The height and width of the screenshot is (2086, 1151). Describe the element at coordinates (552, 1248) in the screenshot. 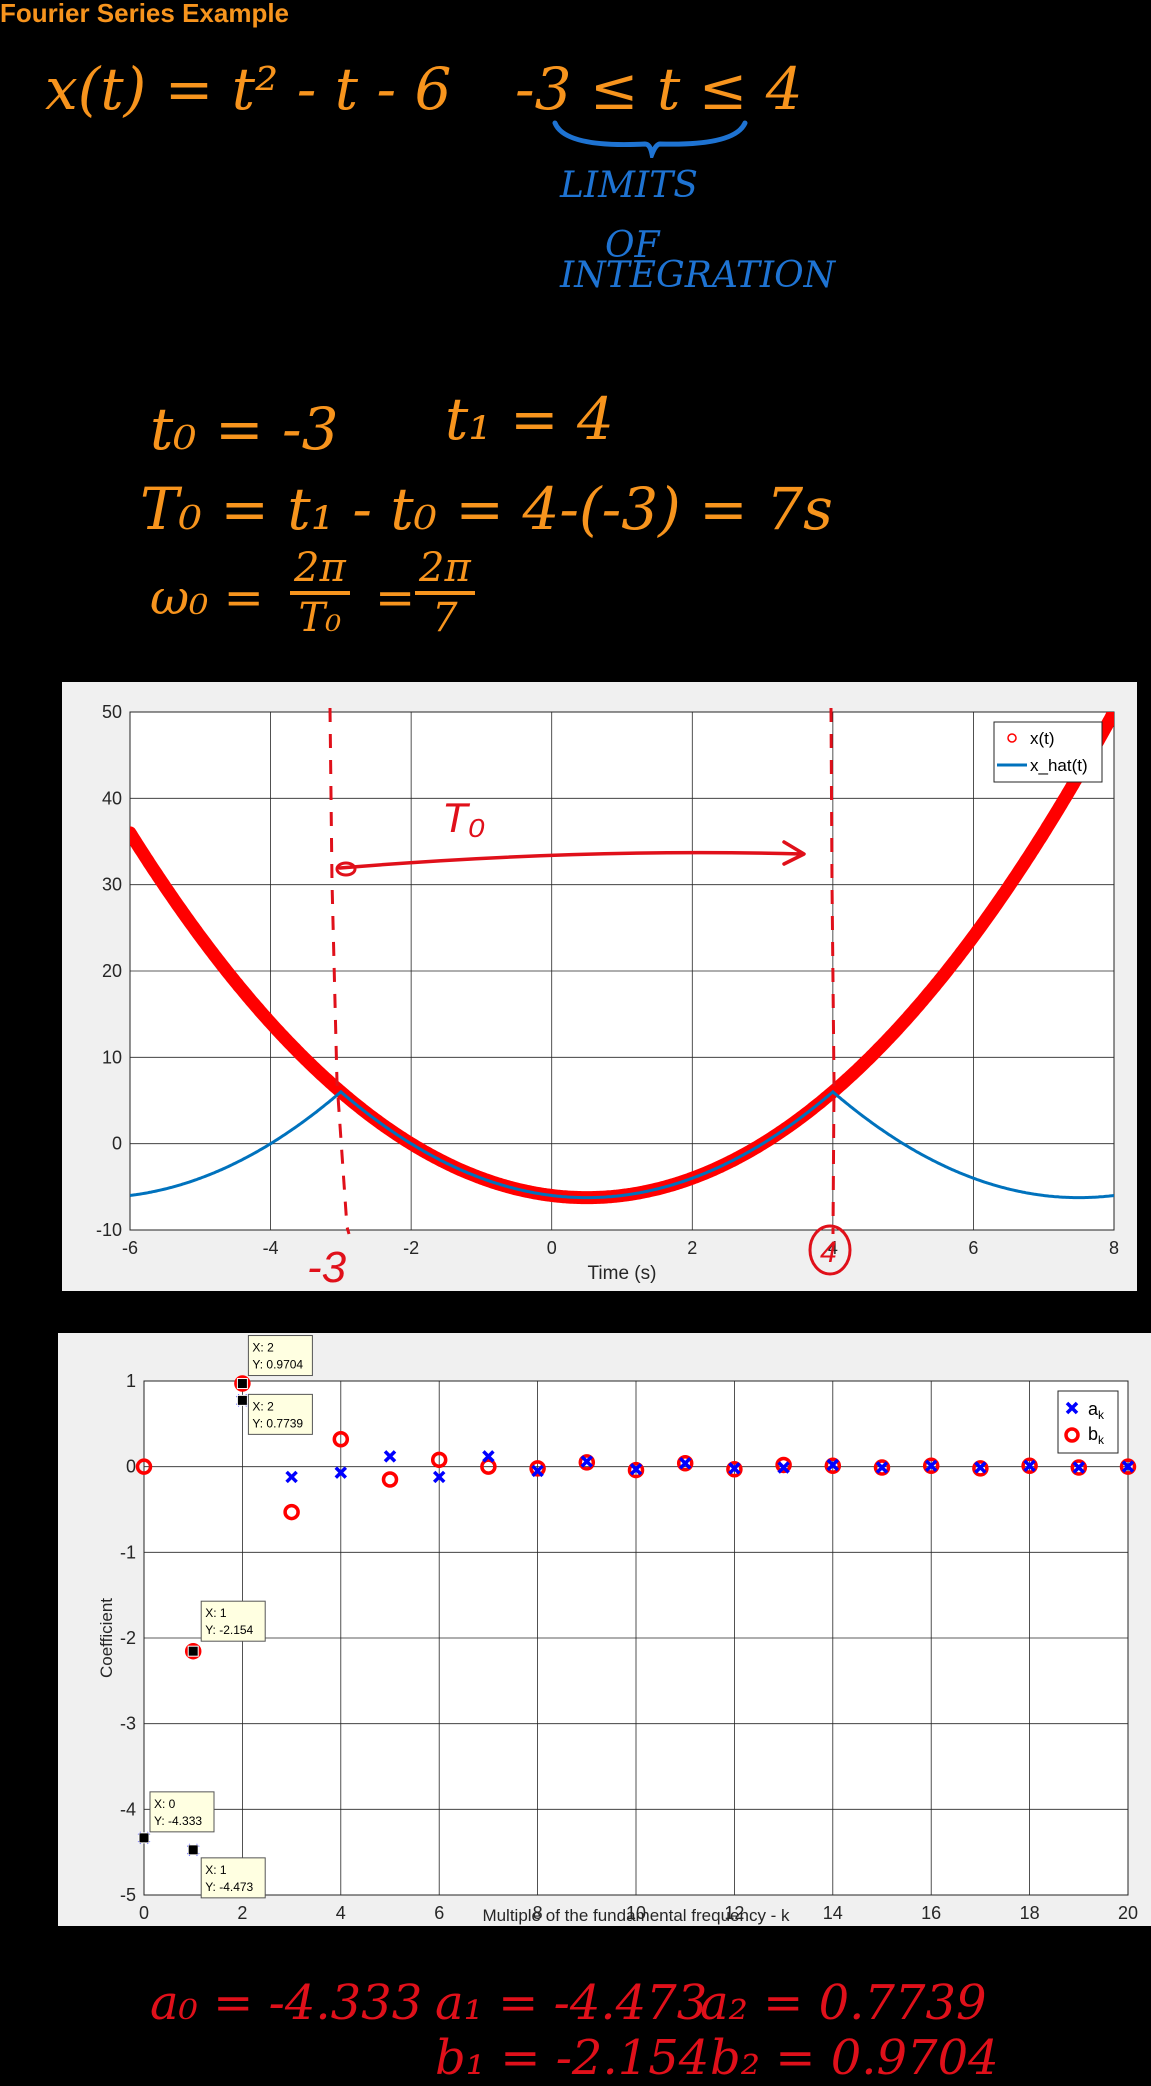

I see `time-x-tick-label: 0` at that location.